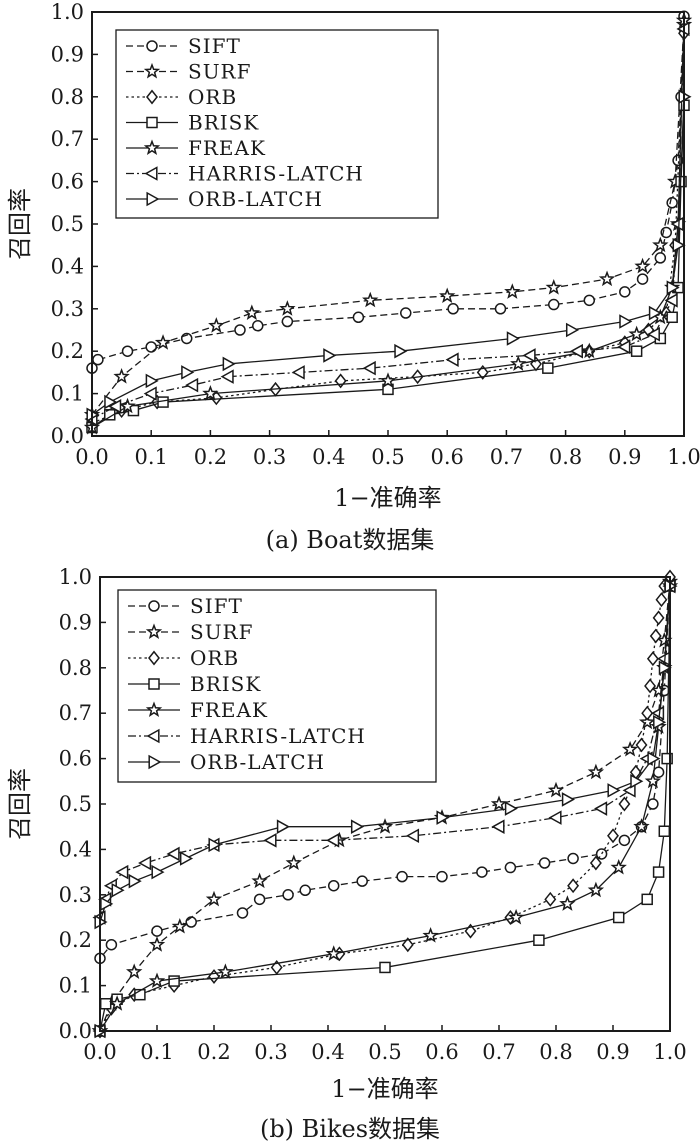  I want to click on figure-caption: (b) Bikes数据集, so click(350, 1128).